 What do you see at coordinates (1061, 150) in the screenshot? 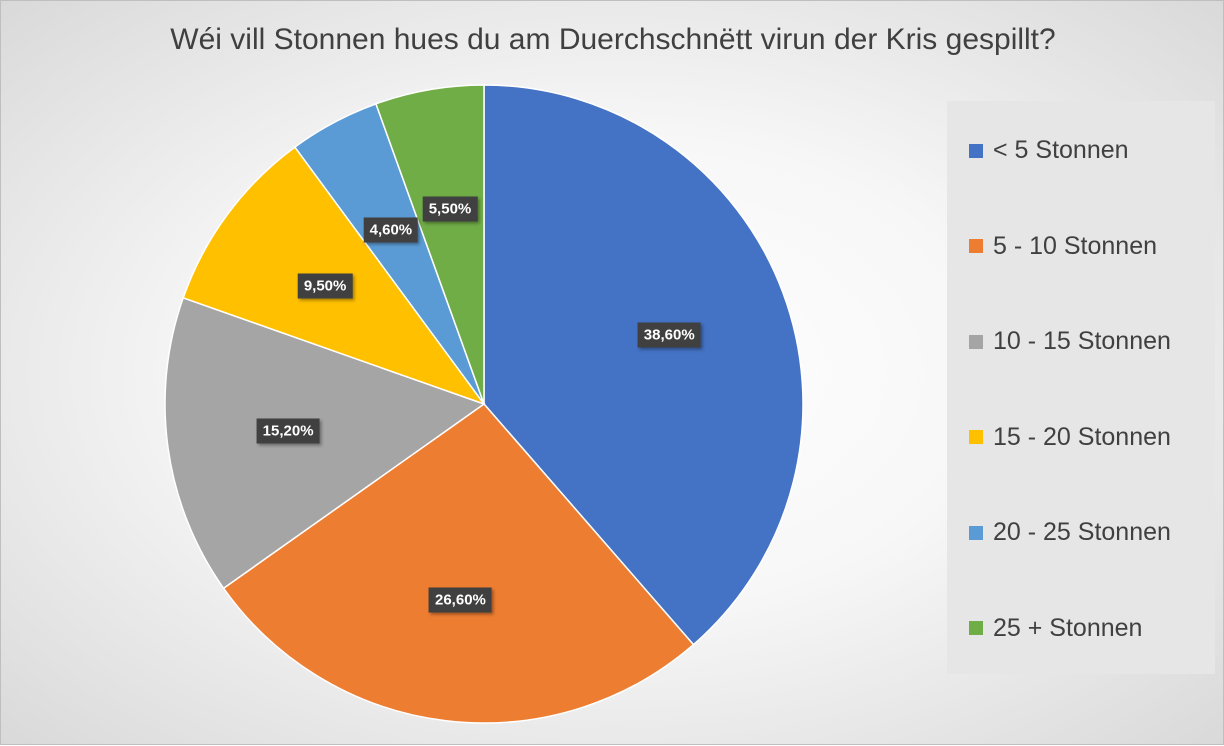
I see `legend-label: < 5 Stonnen` at bounding box center [1061, 150].